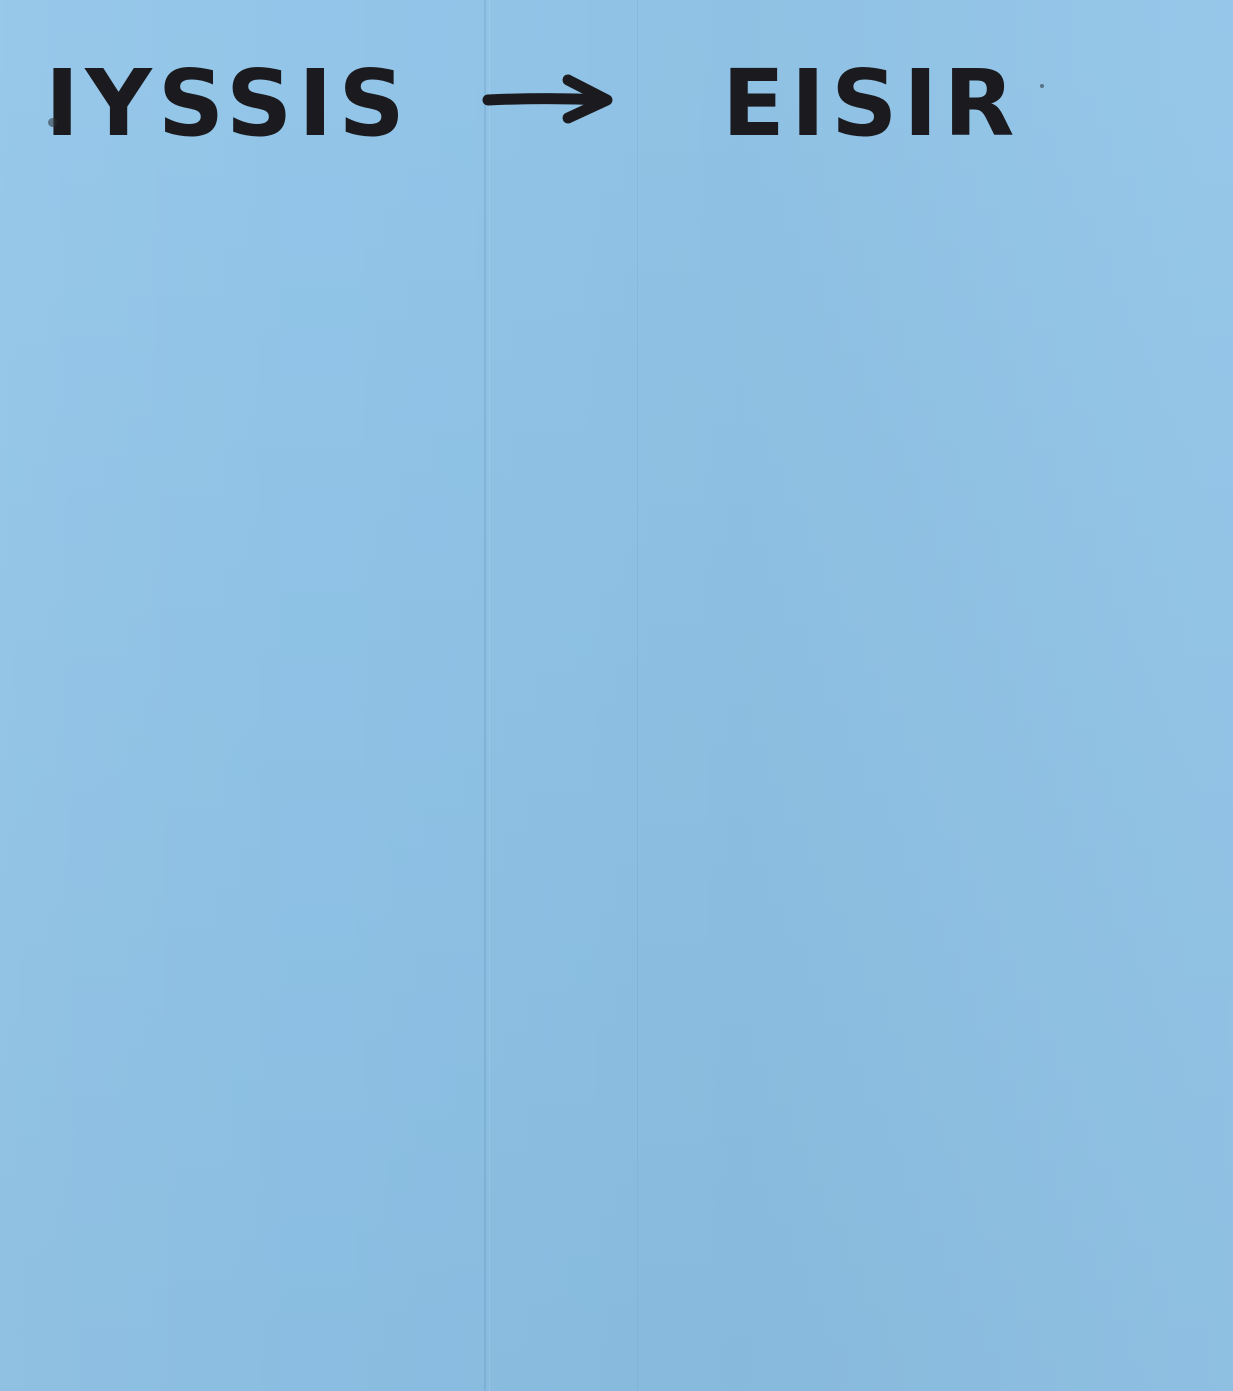  What do you see at coordinates (547, 99) in the screenshot?
I see `arrow-icon` at bounding box center [547, 99].